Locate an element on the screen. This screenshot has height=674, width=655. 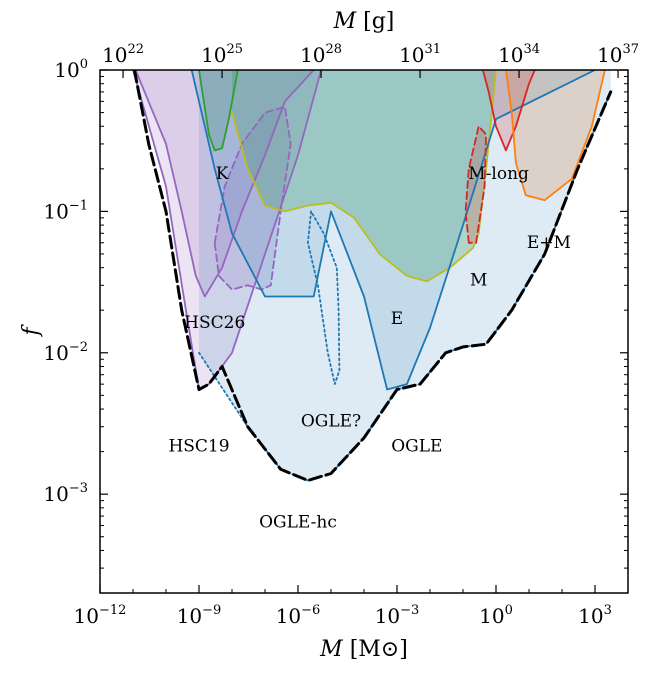
e-m-line is located at coordinates (555, 136).